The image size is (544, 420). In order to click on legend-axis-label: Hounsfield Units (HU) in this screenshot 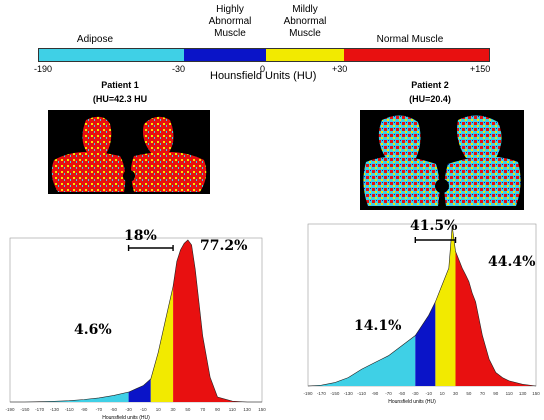, I will do `click(263, 76)`.